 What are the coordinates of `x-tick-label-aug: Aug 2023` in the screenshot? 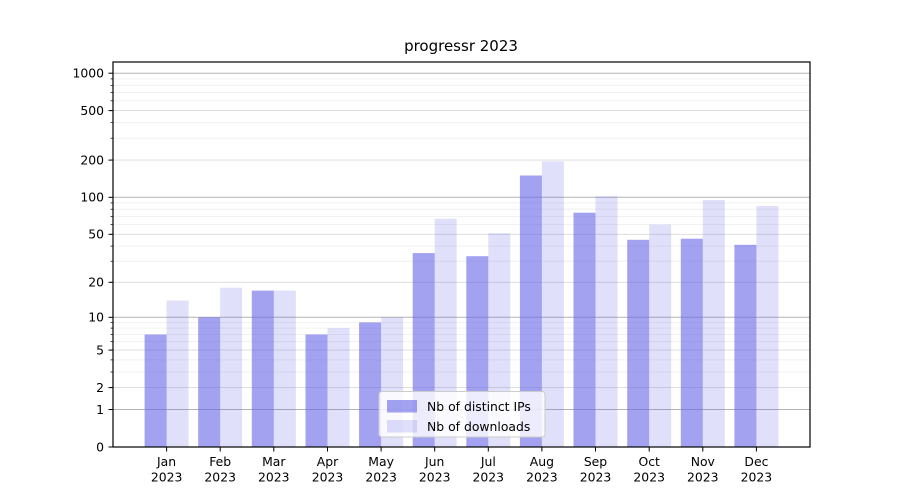 It's located at (542, 469).